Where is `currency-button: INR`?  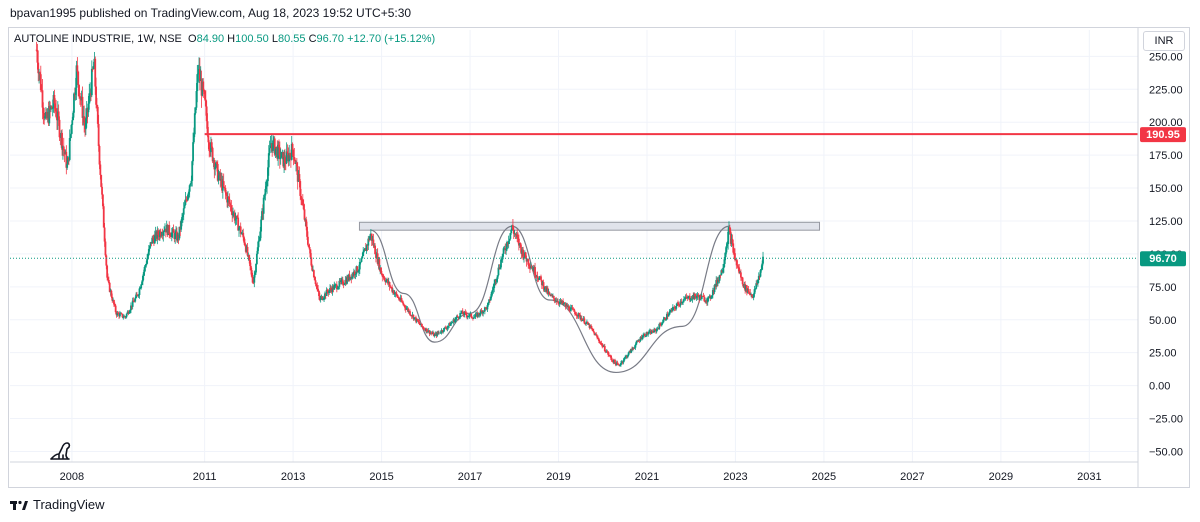
currency-button: INR is located at coordinates (1164, 41).